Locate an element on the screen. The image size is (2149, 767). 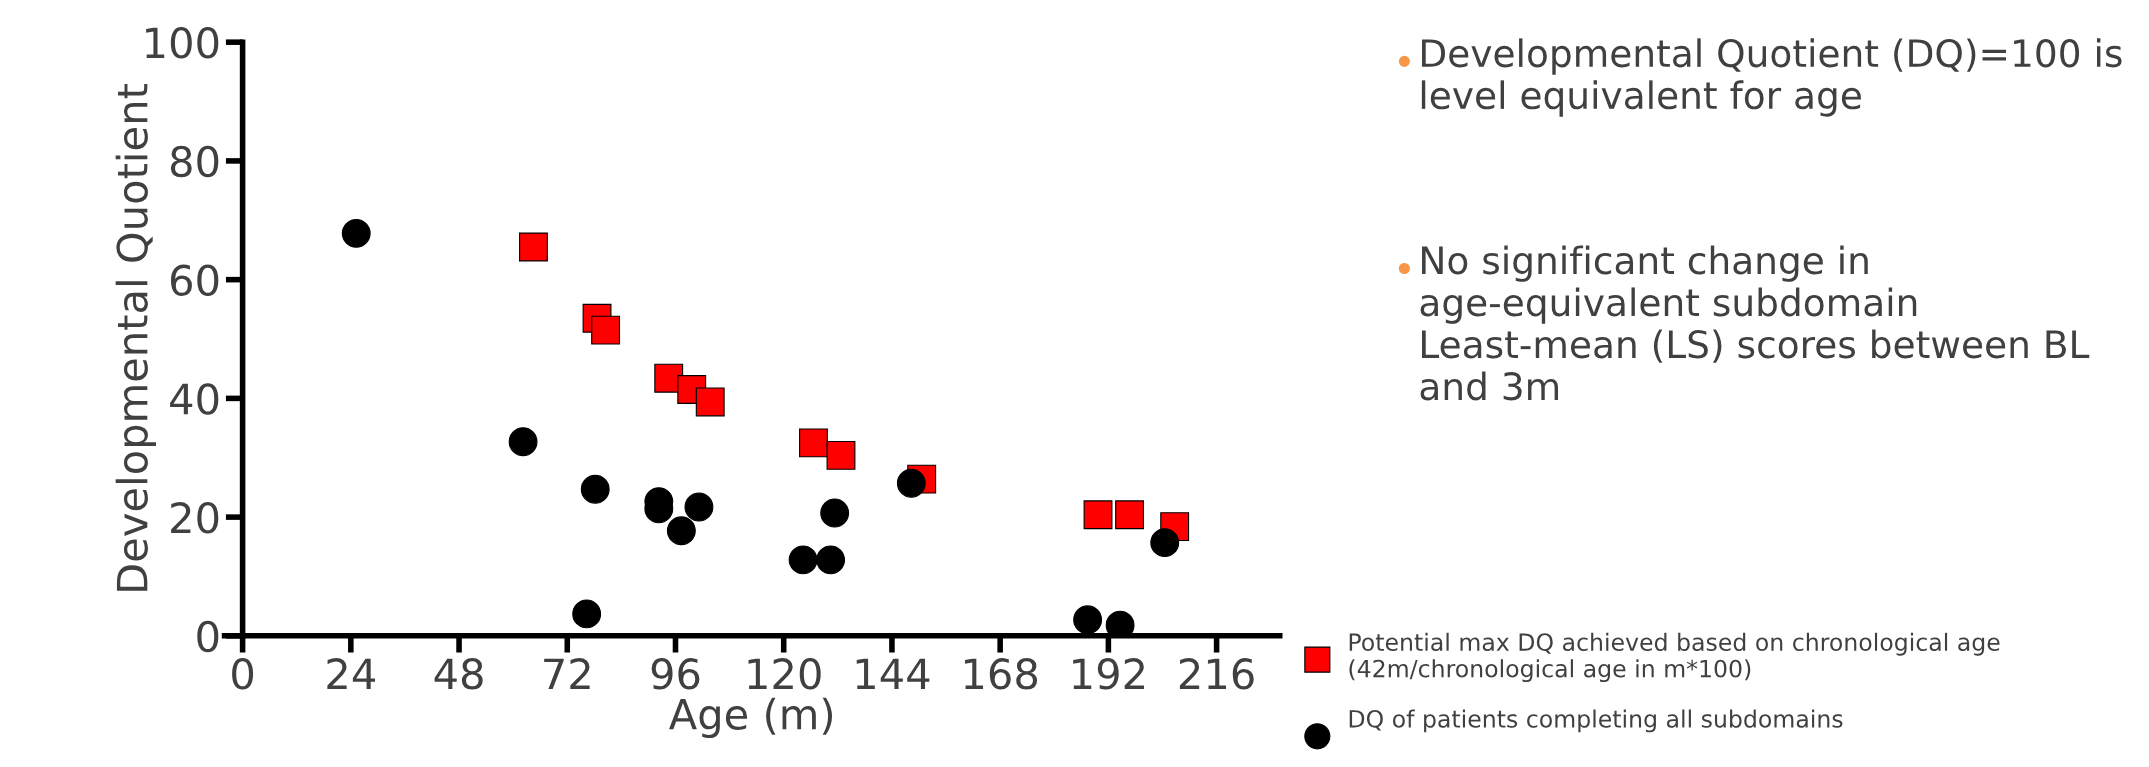
x-tick-label: 168 is located at coordinates (1001, 674).